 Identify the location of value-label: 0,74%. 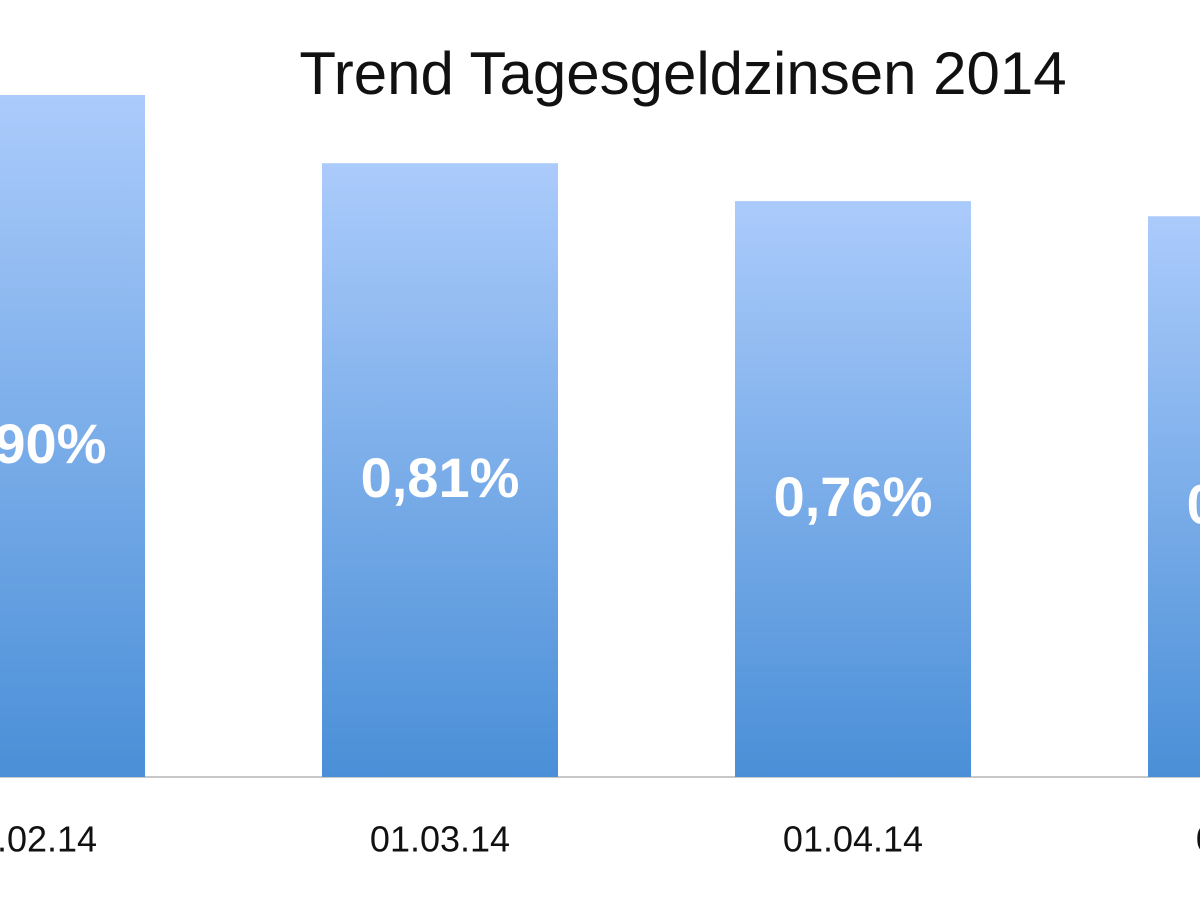
(1193, 503).